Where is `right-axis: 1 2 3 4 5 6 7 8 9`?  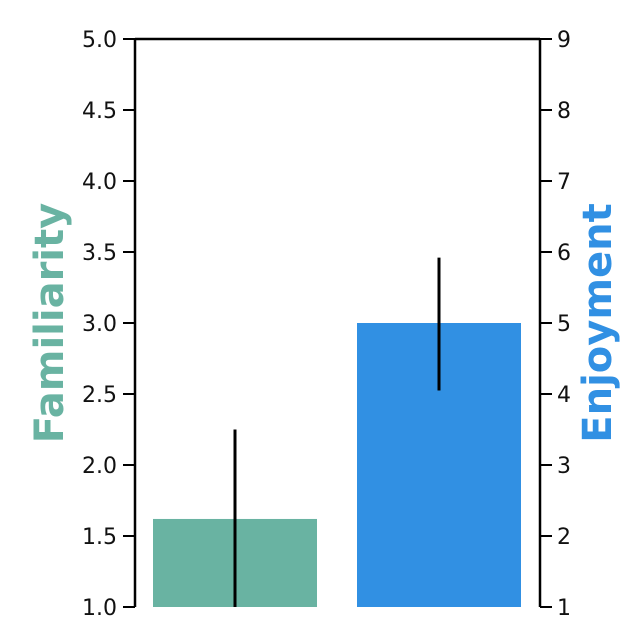 right-axis: 1 2 3 4 5 6 7 8 9 is located at coordinates (555, 324).